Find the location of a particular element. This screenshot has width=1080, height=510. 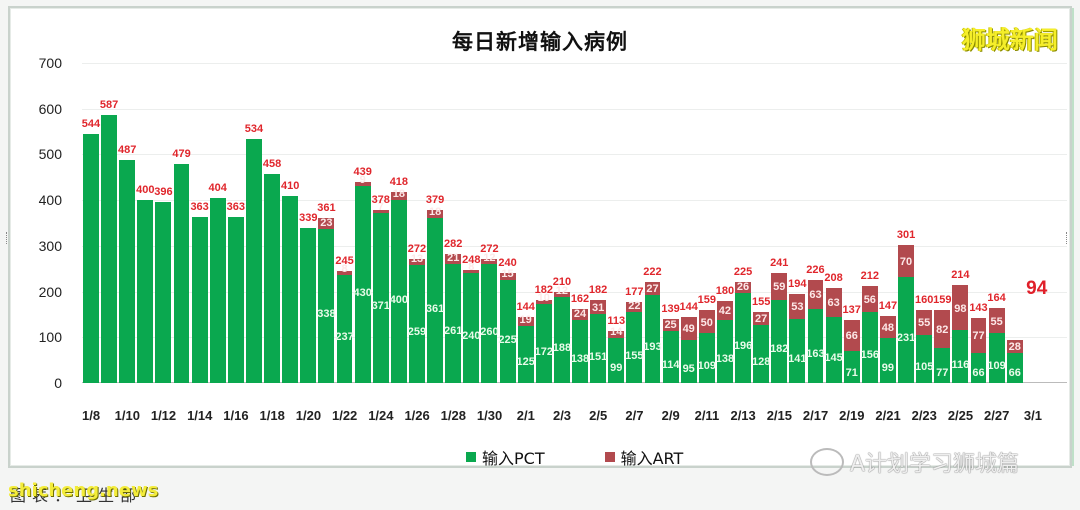

total-value-label: 137 is located at coordinates (851, 310).